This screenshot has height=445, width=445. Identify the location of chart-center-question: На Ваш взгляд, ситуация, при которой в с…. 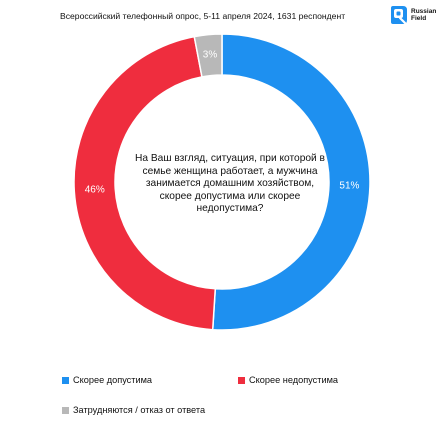
(230, 184).